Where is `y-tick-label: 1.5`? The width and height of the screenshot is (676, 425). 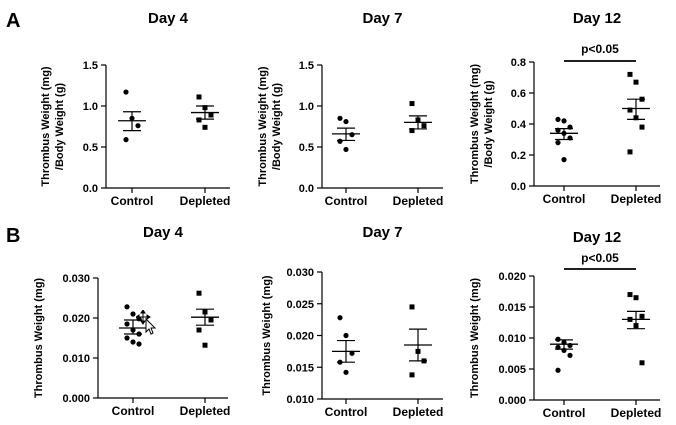
y-tick-label: 1.5 is located at coordinates (306, 66).